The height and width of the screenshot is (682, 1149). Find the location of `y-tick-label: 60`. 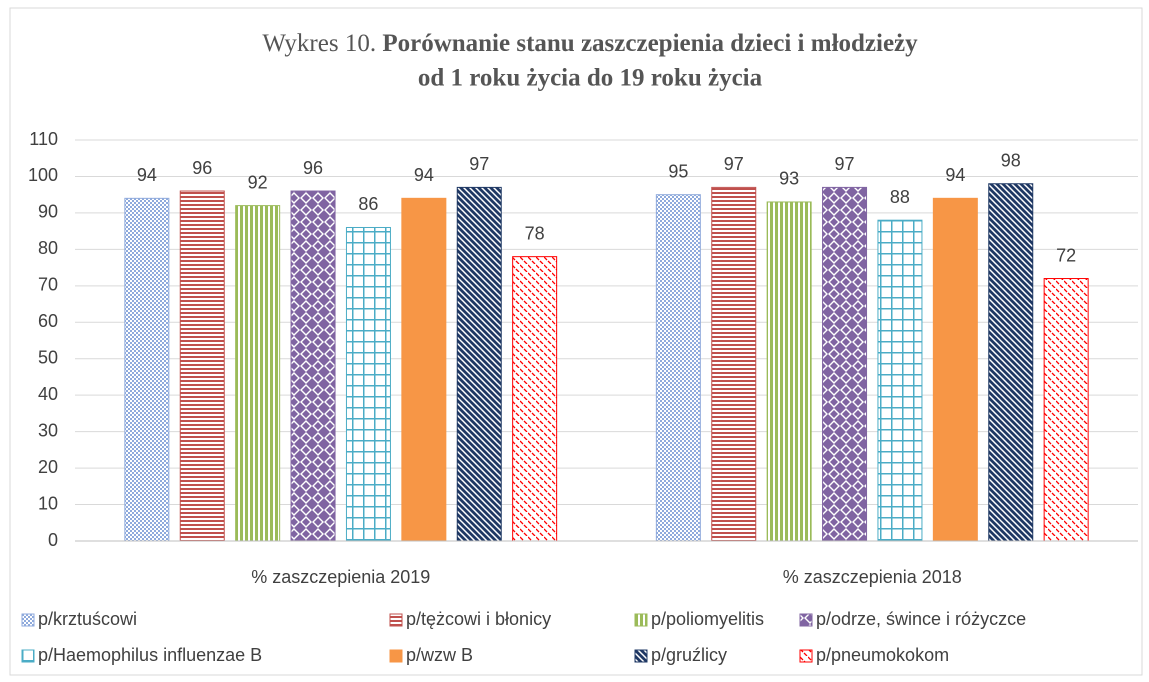

y-tick-label: 60 is located at coordinates (48, 321).